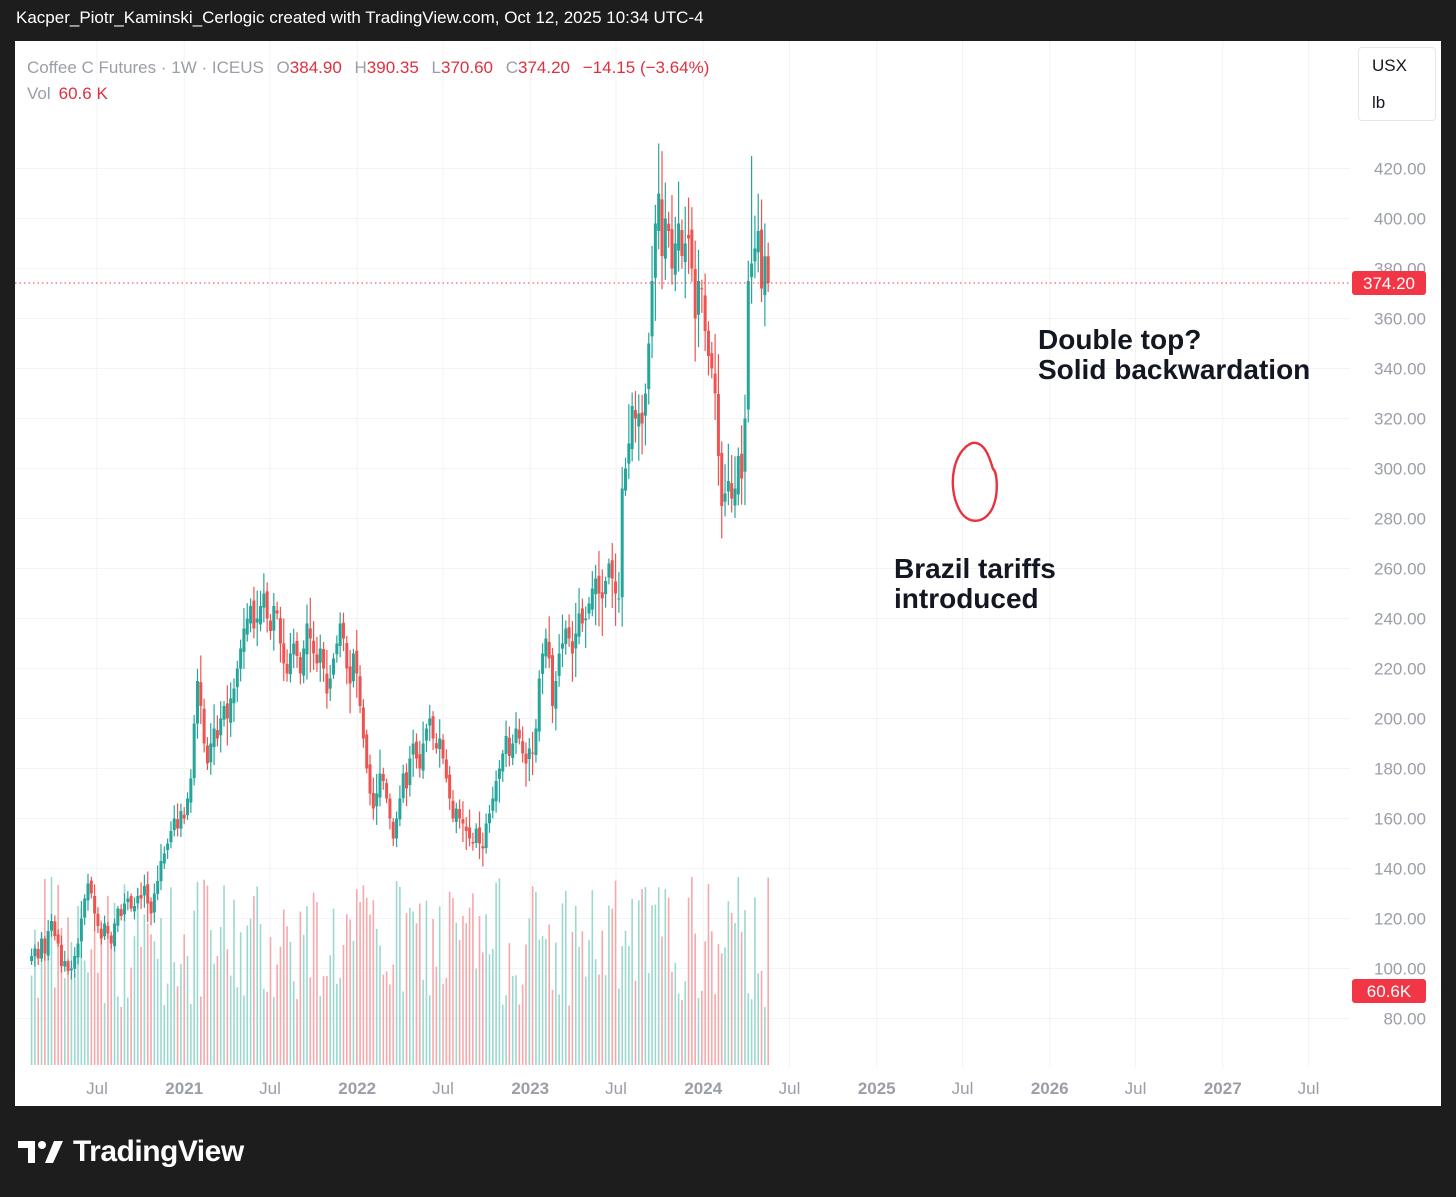  What do you see at coordinates (974, 481) in the screenshot?
I see `annotation-circle` at bounding box center [974, 481].